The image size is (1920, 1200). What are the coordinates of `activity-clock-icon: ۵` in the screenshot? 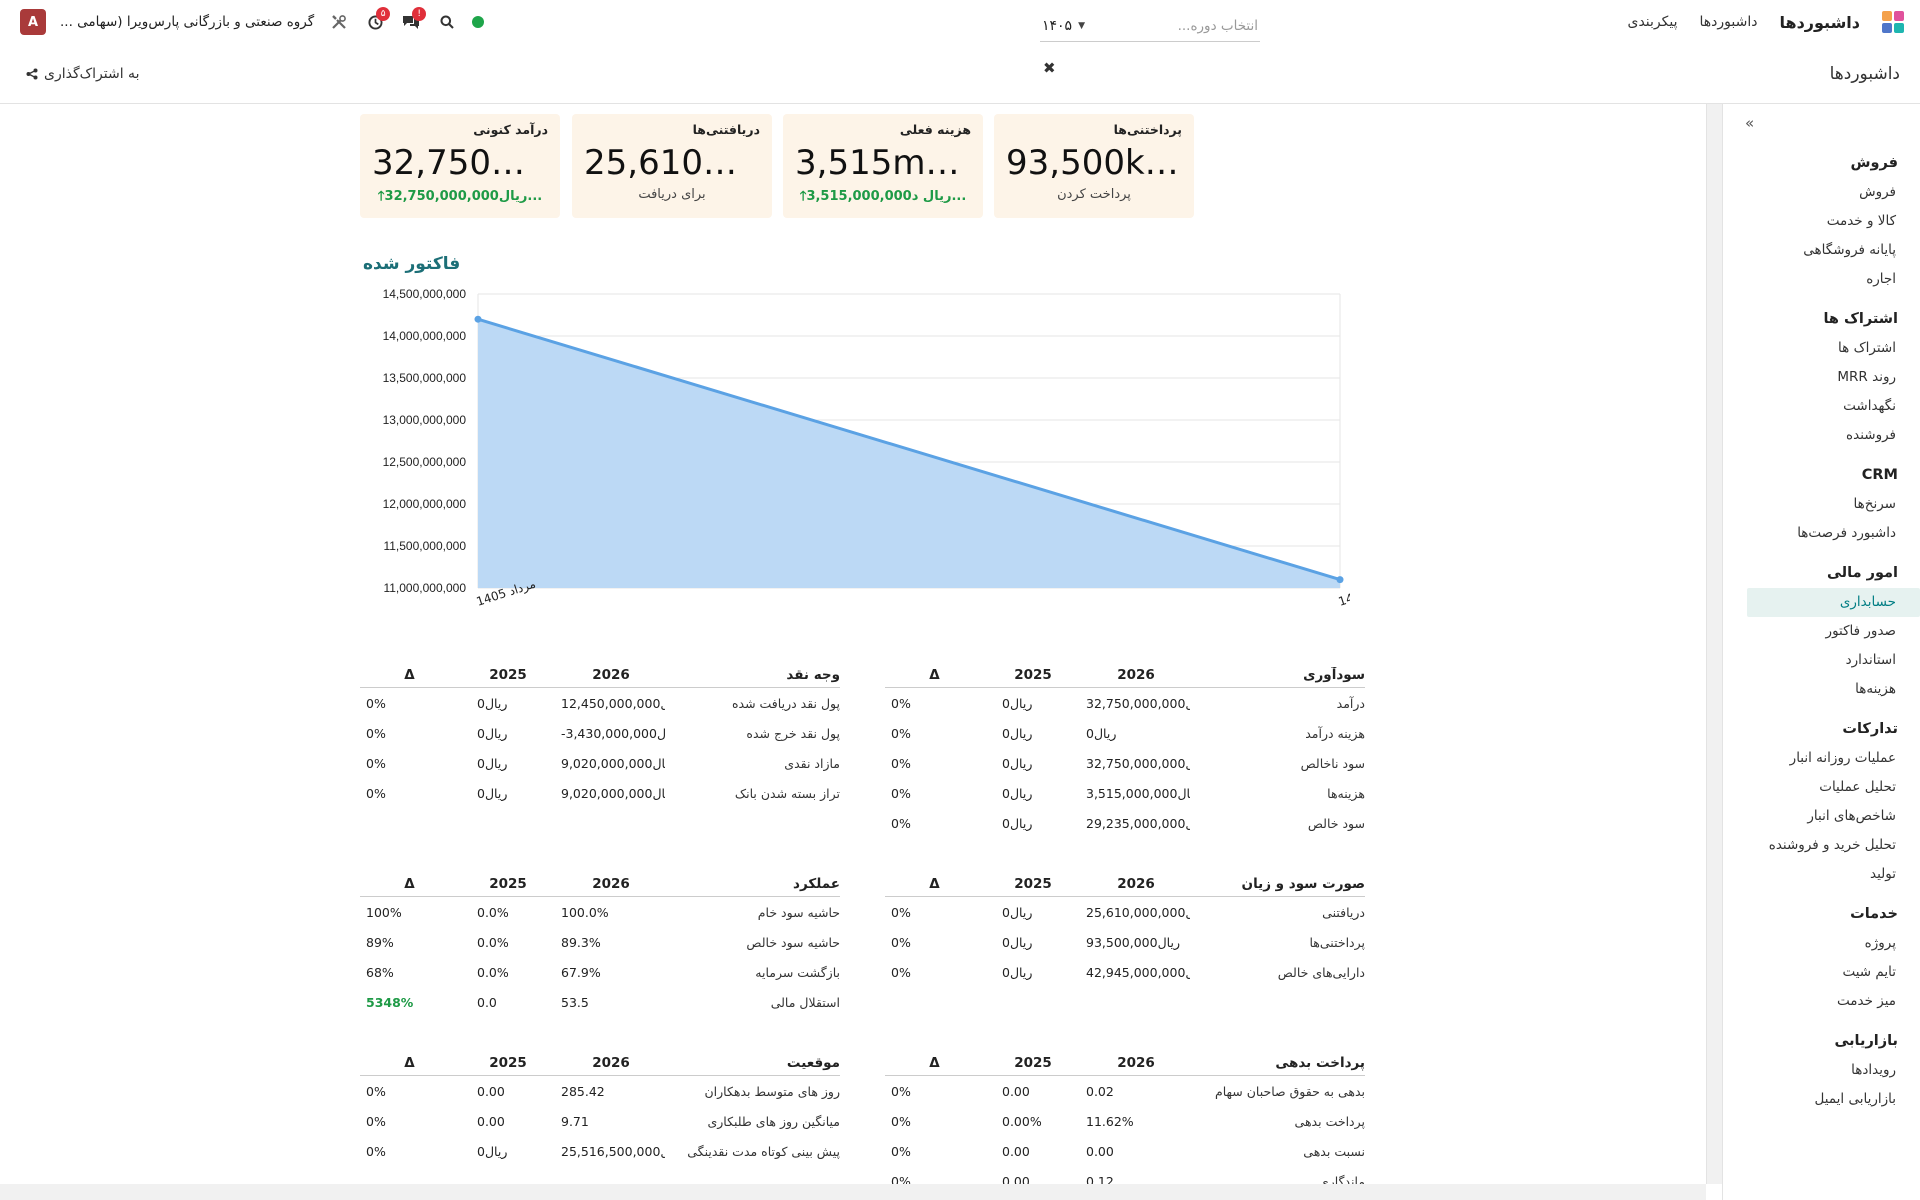 It's located at (377, 20).